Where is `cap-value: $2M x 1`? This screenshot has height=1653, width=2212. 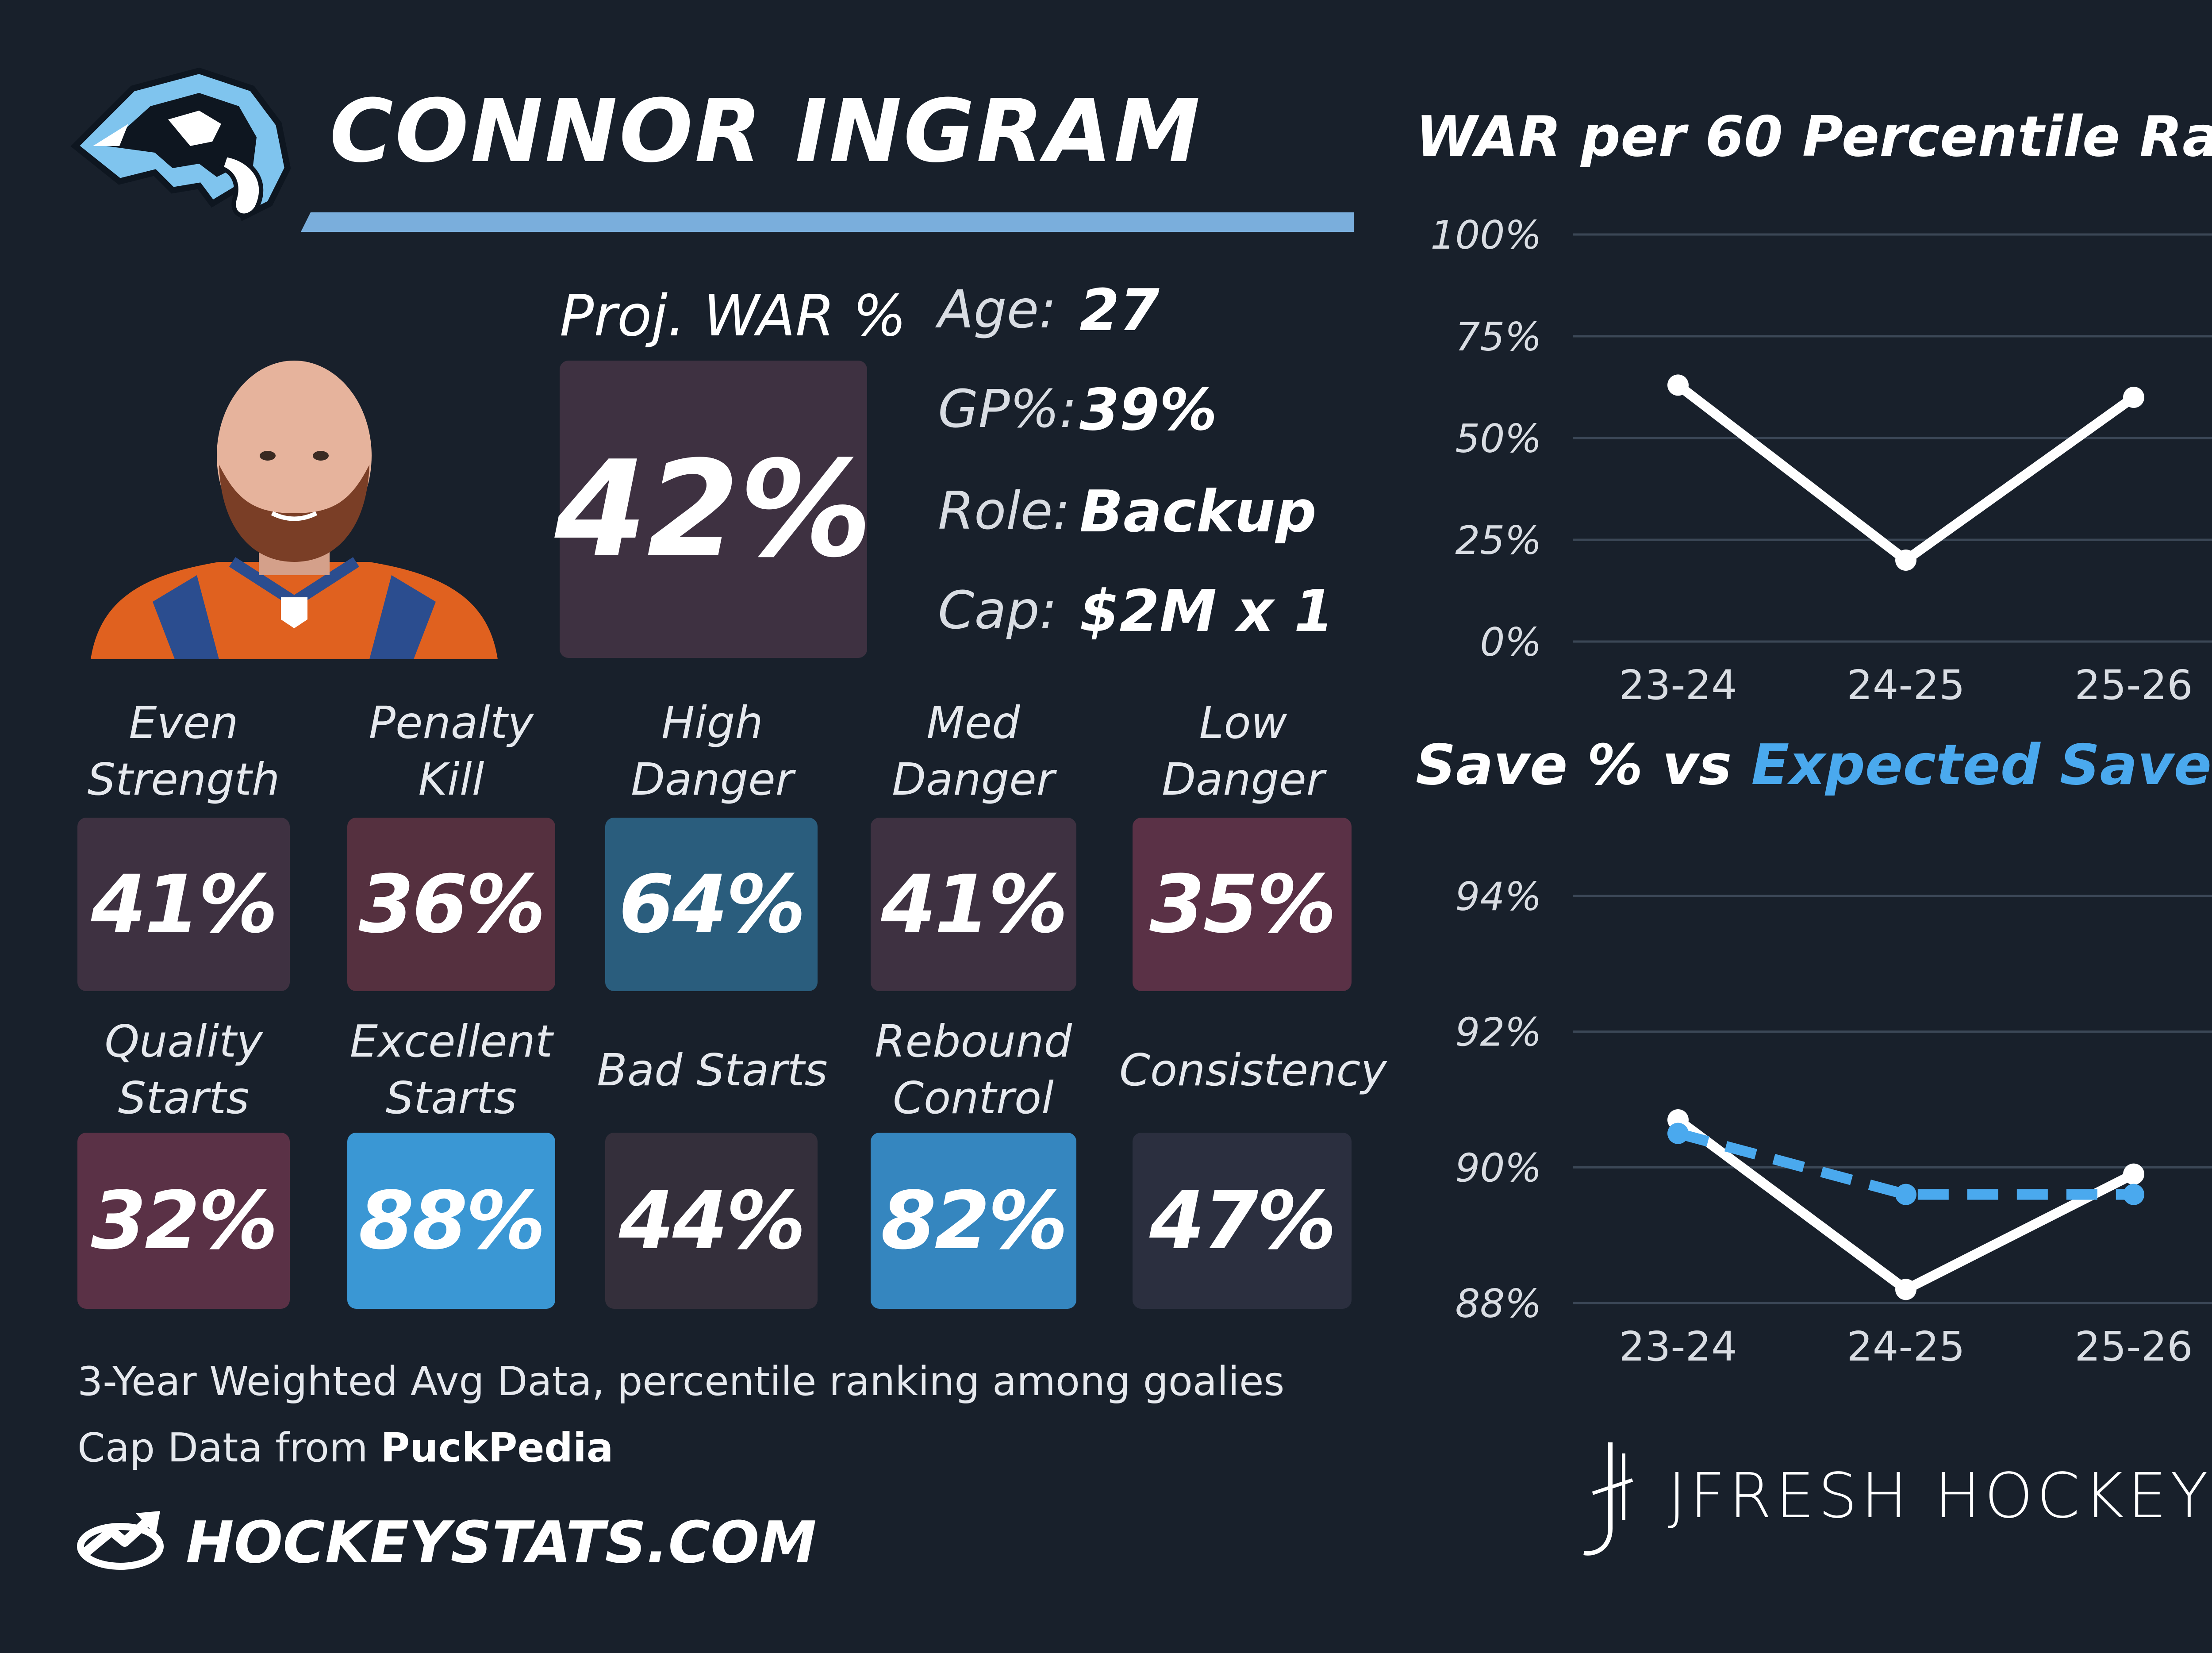 cap-value: $2M x 1 is located at coordinates (1206, 611).